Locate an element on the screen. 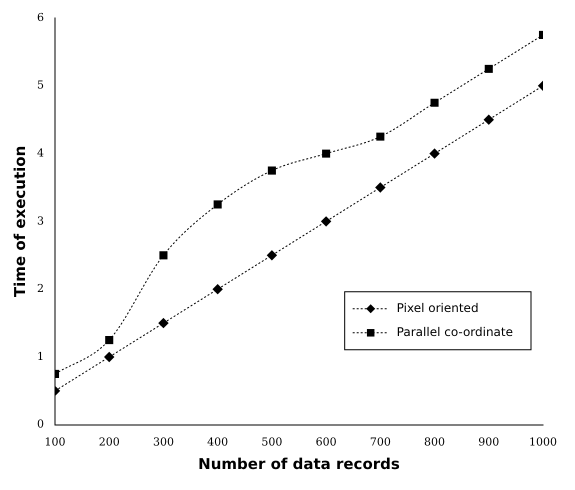 The width and height of the screenshot is (575, 490). x-tick-label: 900 is located at coordinates (489, 441).